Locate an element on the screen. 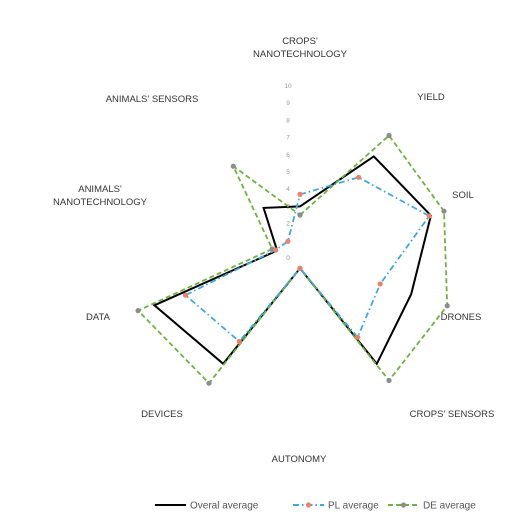 The height and width of the screenshot is (516, 525). axis-label-line: CROPS' is located at coordinates (300, 41).